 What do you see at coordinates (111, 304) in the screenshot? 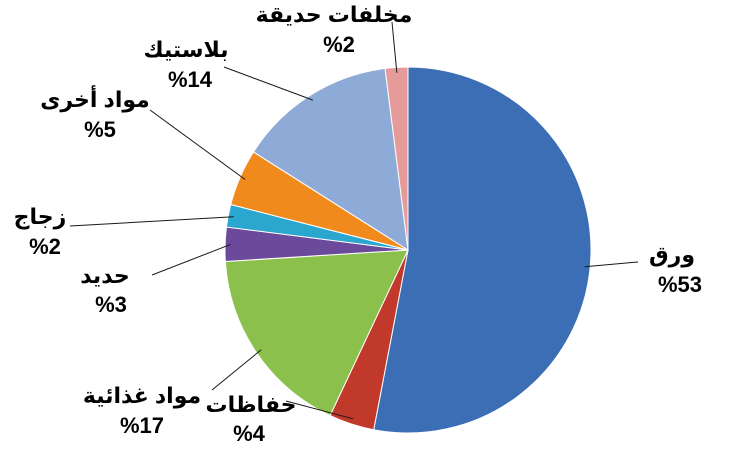
I see `value-iron: %3` at bounding box center [111, 304].